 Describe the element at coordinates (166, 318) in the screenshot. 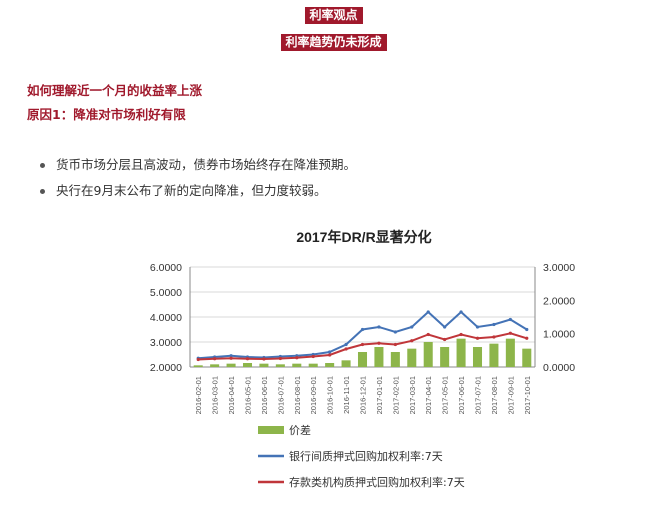

I see `y-left-tick-label: 4.0000` at that location.